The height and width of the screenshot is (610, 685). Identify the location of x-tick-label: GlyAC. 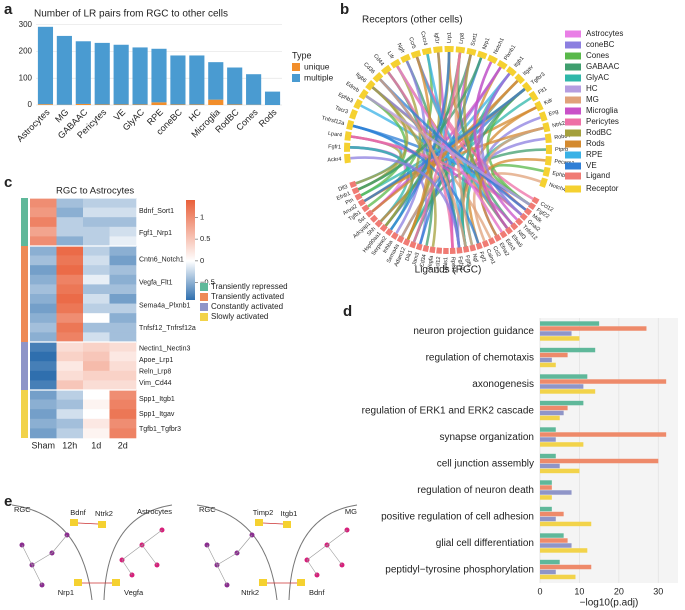
(134, 120).